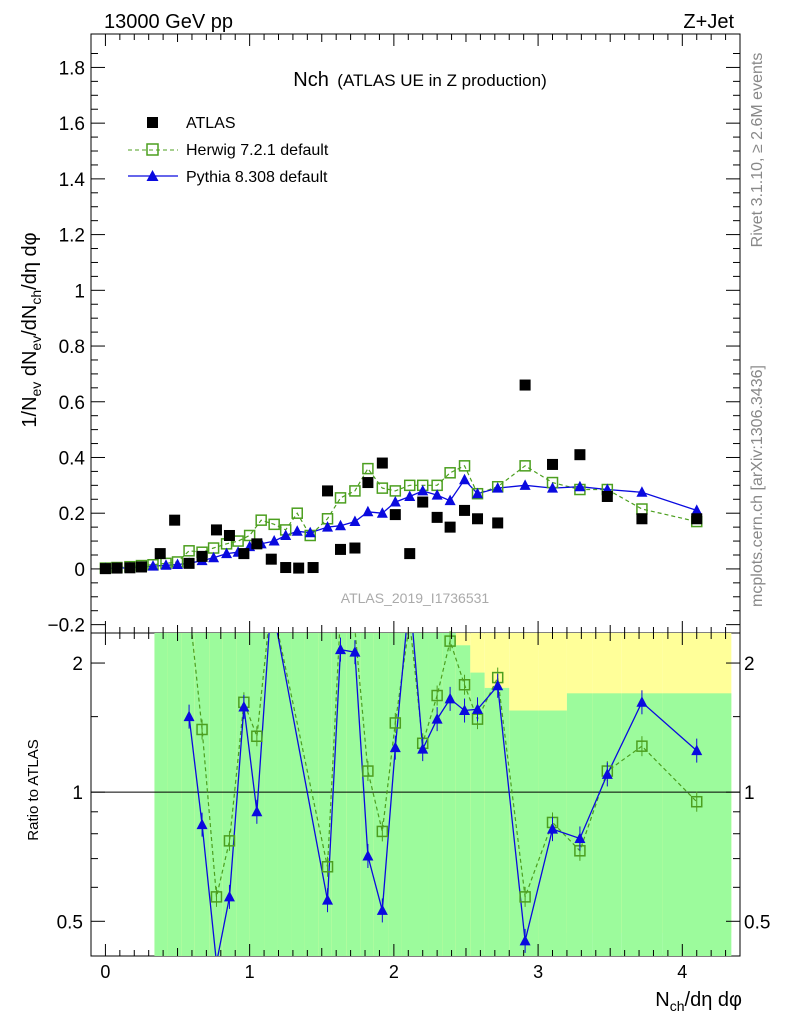 The height and width of the screenshot is (1029, 786). What do you see at coordinates (72, 347) in the screenshot?
I see `y-tick-label: 0.8` at bounding box center [72, 347].